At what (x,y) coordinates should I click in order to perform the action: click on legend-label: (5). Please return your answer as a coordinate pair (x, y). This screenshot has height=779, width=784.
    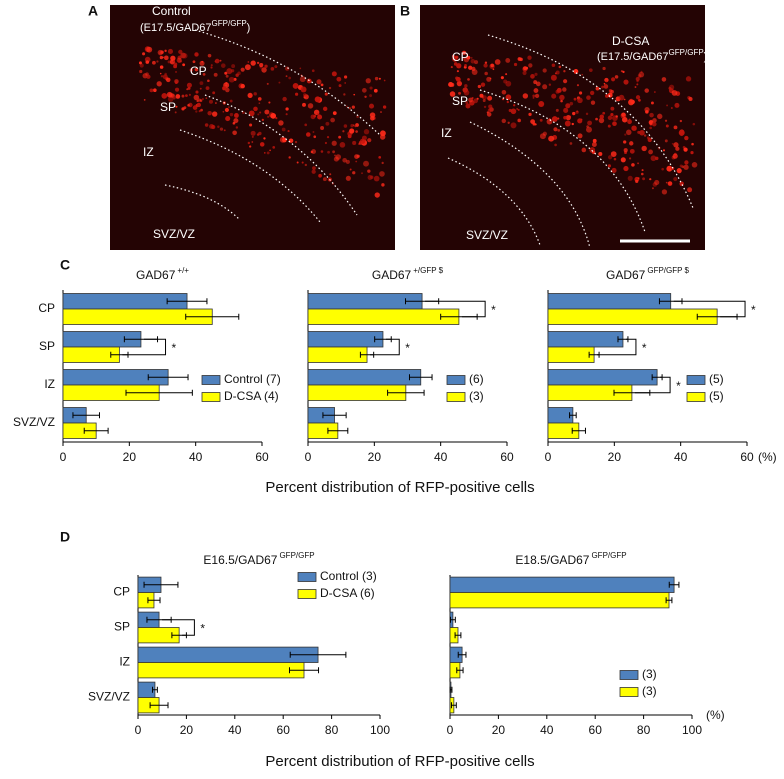
    Looking at the image, I should click on (716, 396).